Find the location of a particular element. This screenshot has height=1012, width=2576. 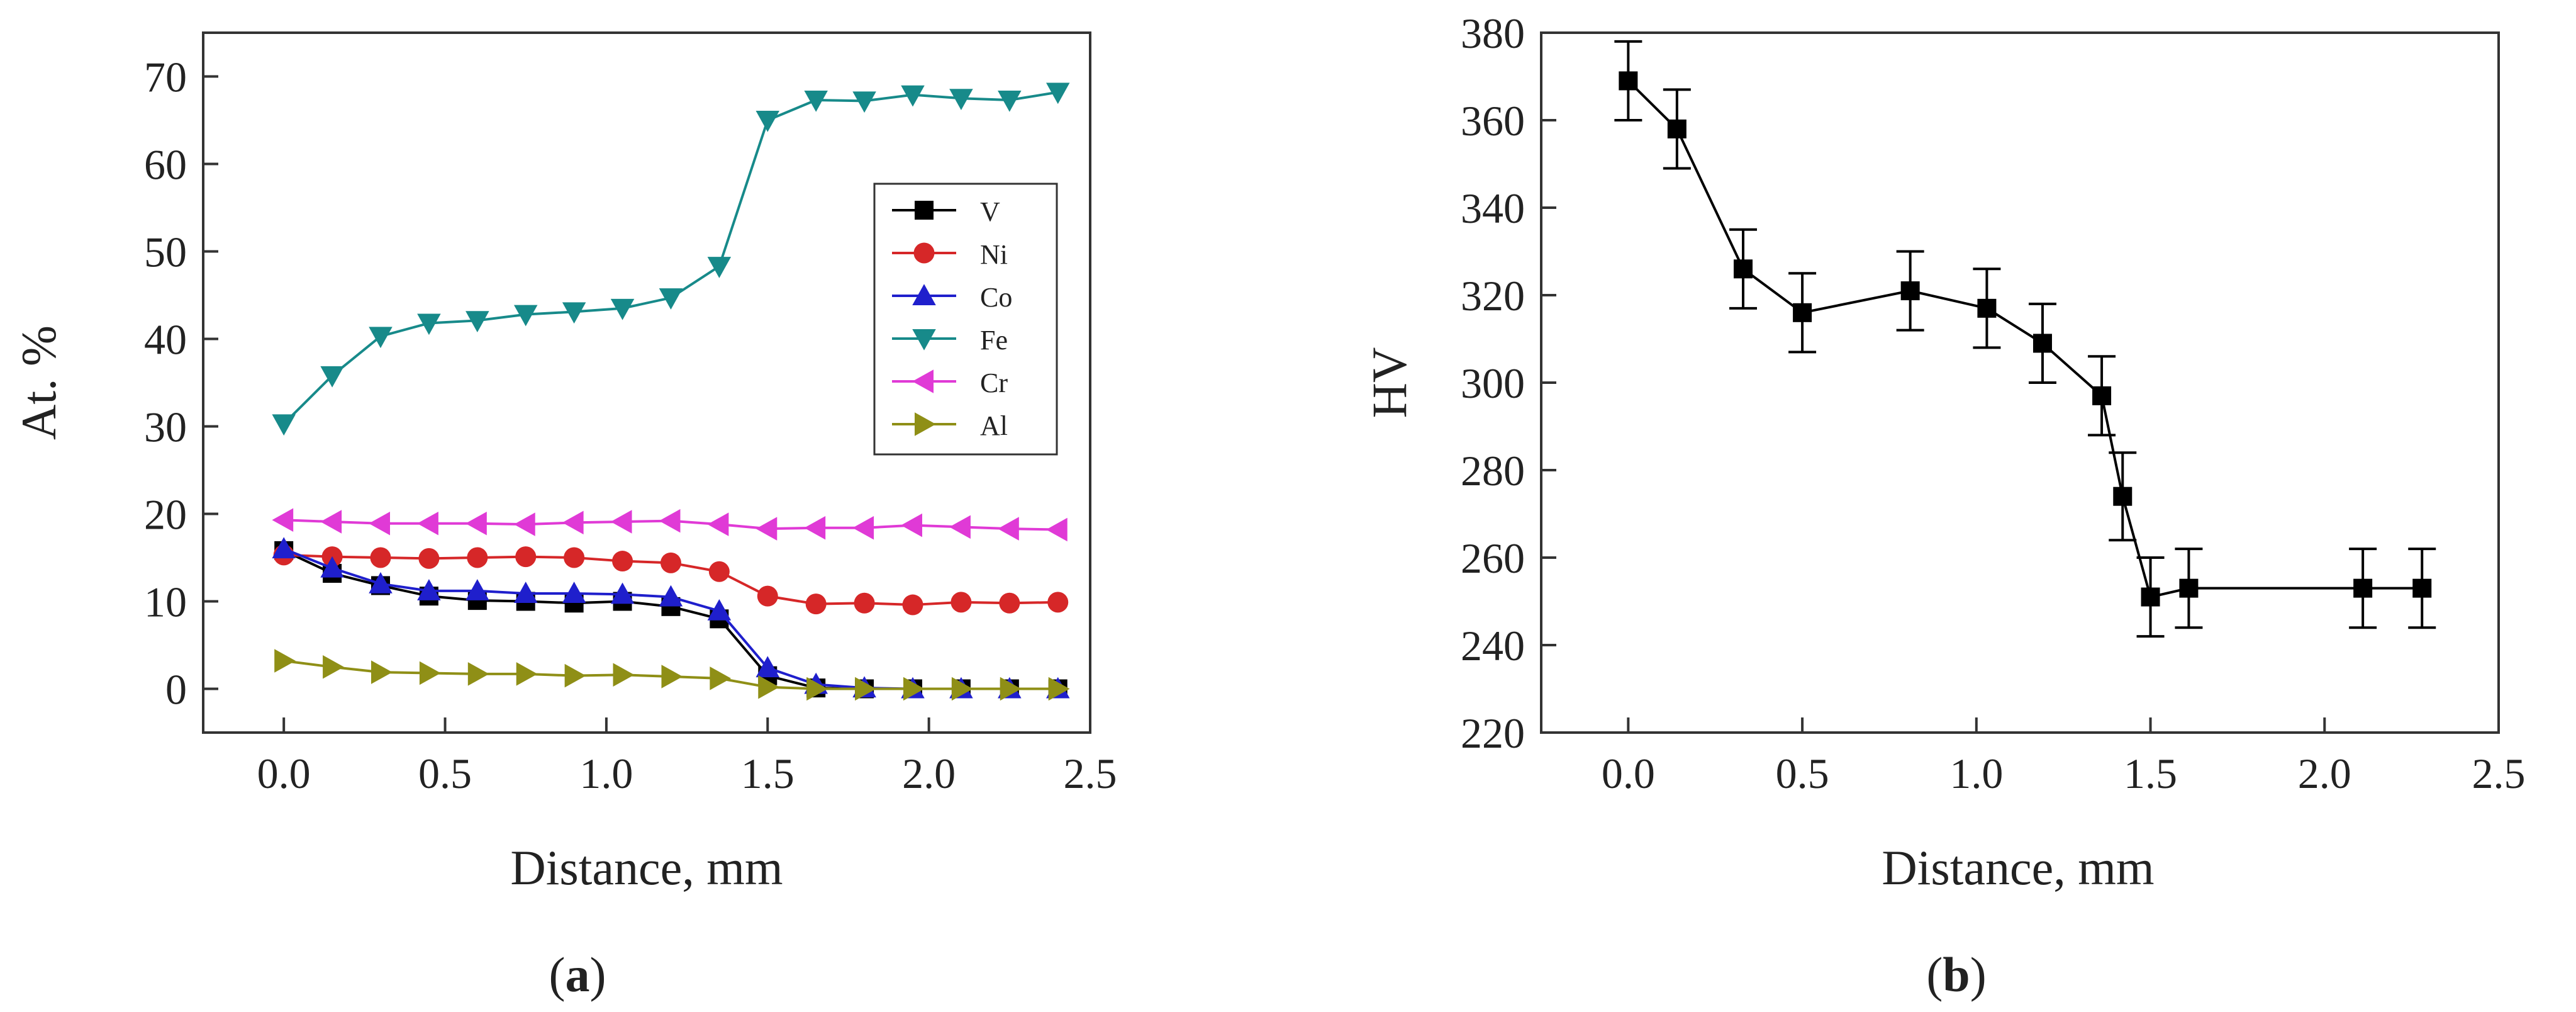

panel-a-y-axis-title: At. % is located at coordinates (38, 382).